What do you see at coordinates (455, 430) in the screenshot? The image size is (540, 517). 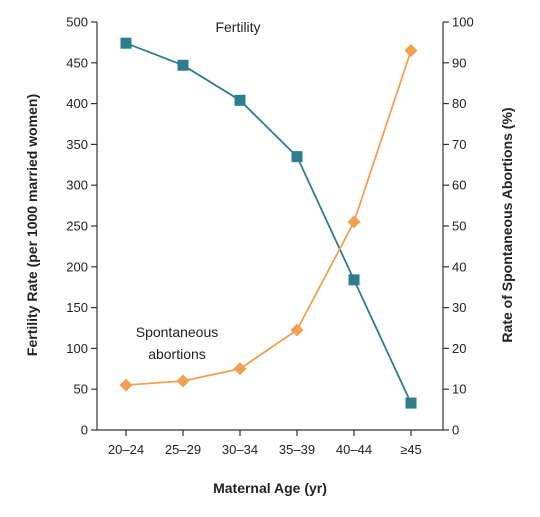 I see `right-tick-label: 0` at bounding box center [455, 430].